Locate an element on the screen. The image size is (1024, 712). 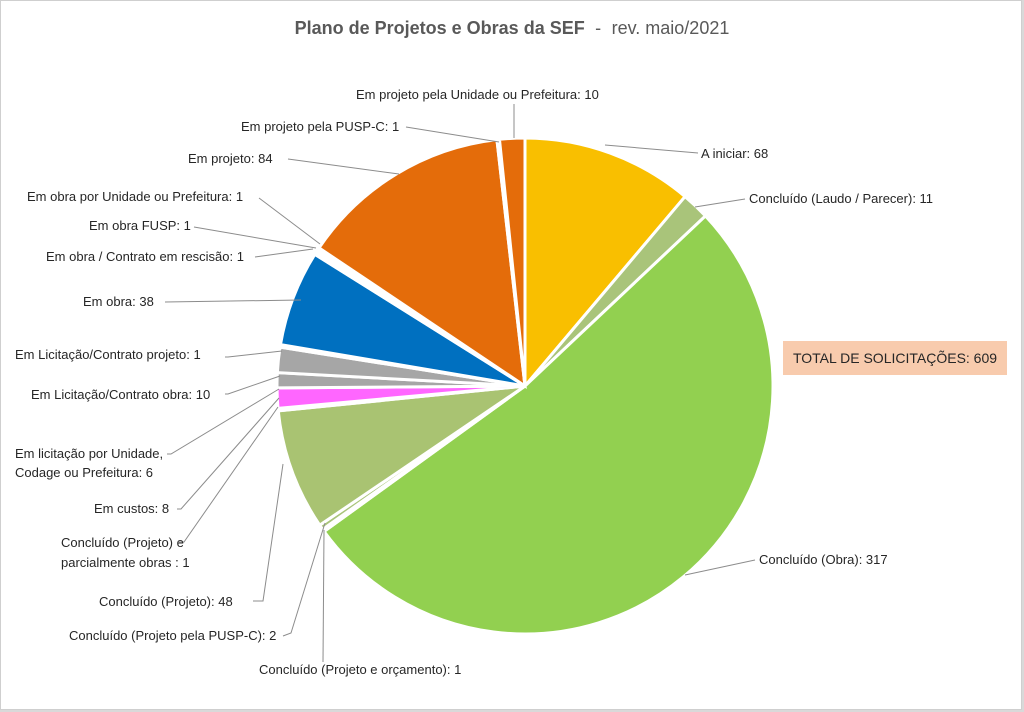
slice-label-7: Em custos: 8 is located at coordinates (131, 508).